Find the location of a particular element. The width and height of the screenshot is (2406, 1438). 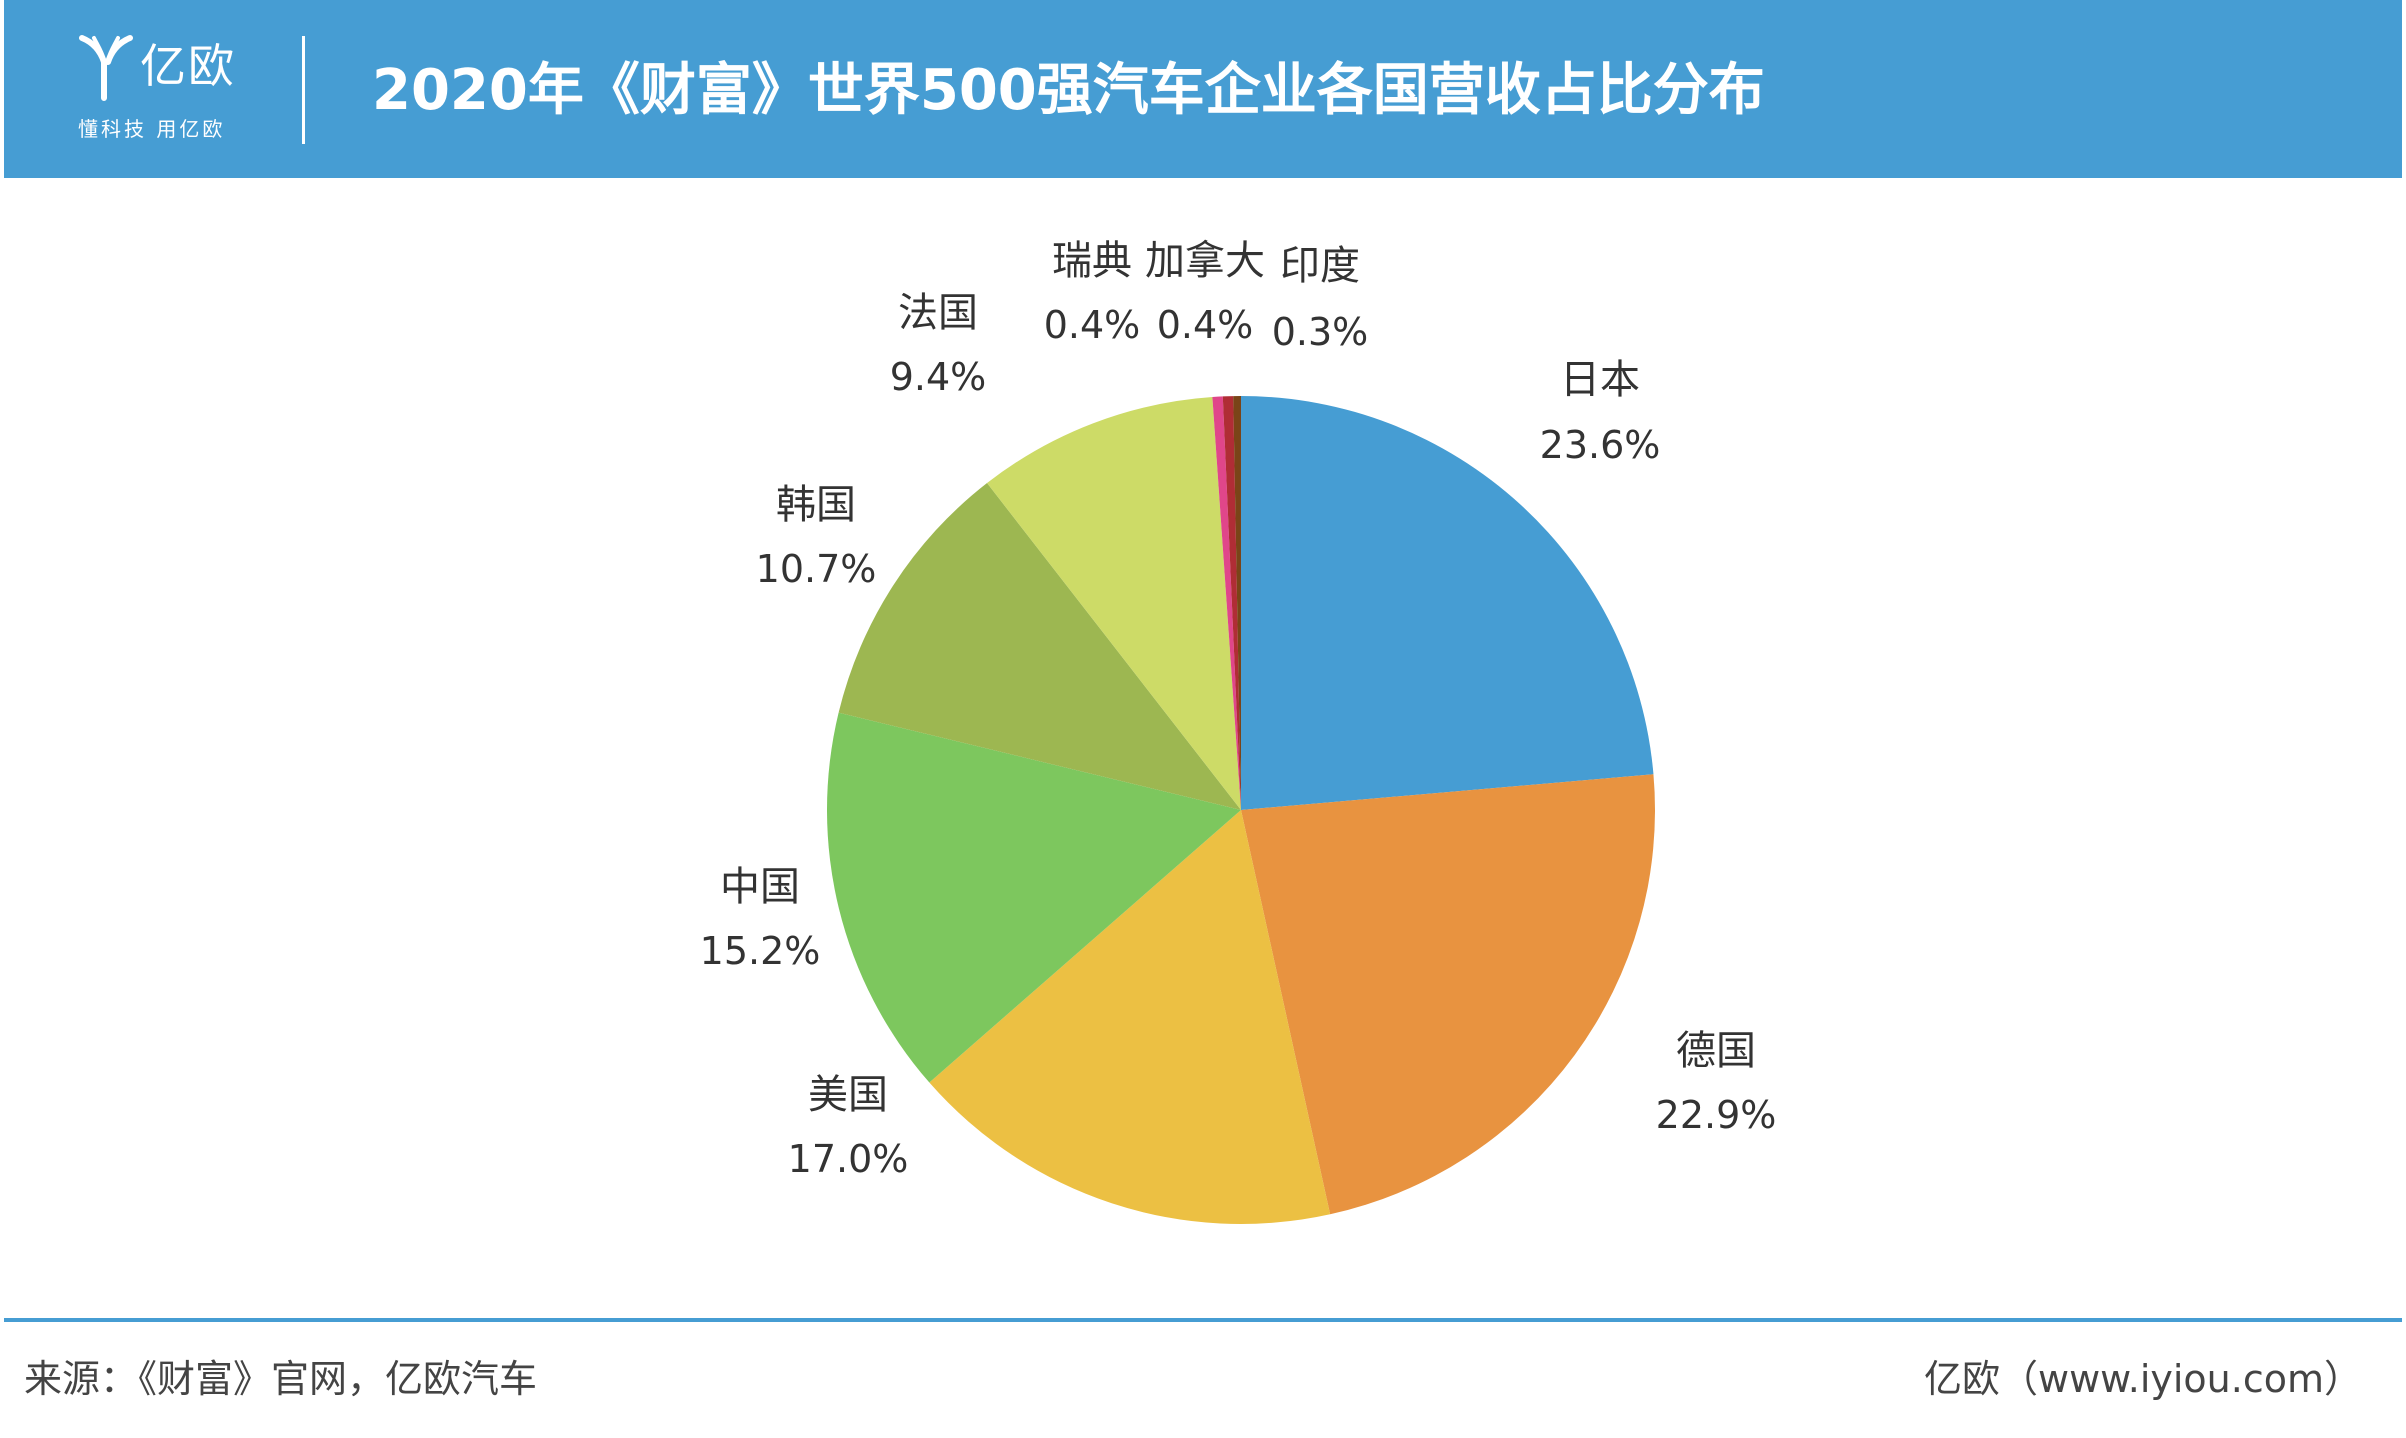

logo-wordmark: 亿欧 is located at coordinates (188, 66).